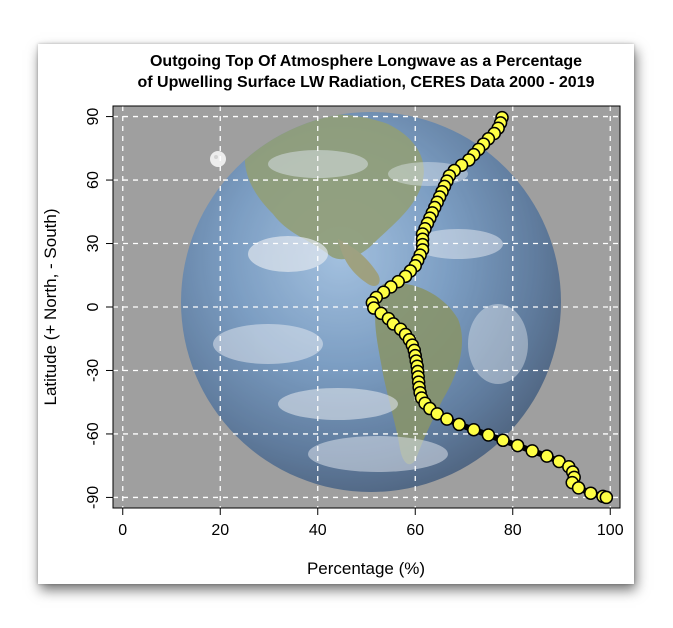 This screenshot has width=673, height=628. I want to click on y-axis-label: Latitude (+ North, - South), so click(50, 306).